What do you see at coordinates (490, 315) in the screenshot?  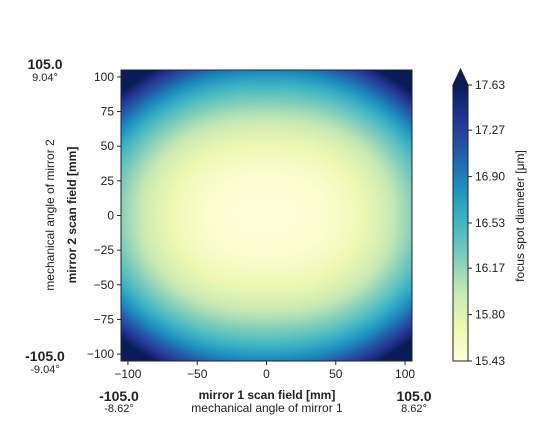 I see `colorbar-tick-label: 15.80` at bounding box center [490, 315].